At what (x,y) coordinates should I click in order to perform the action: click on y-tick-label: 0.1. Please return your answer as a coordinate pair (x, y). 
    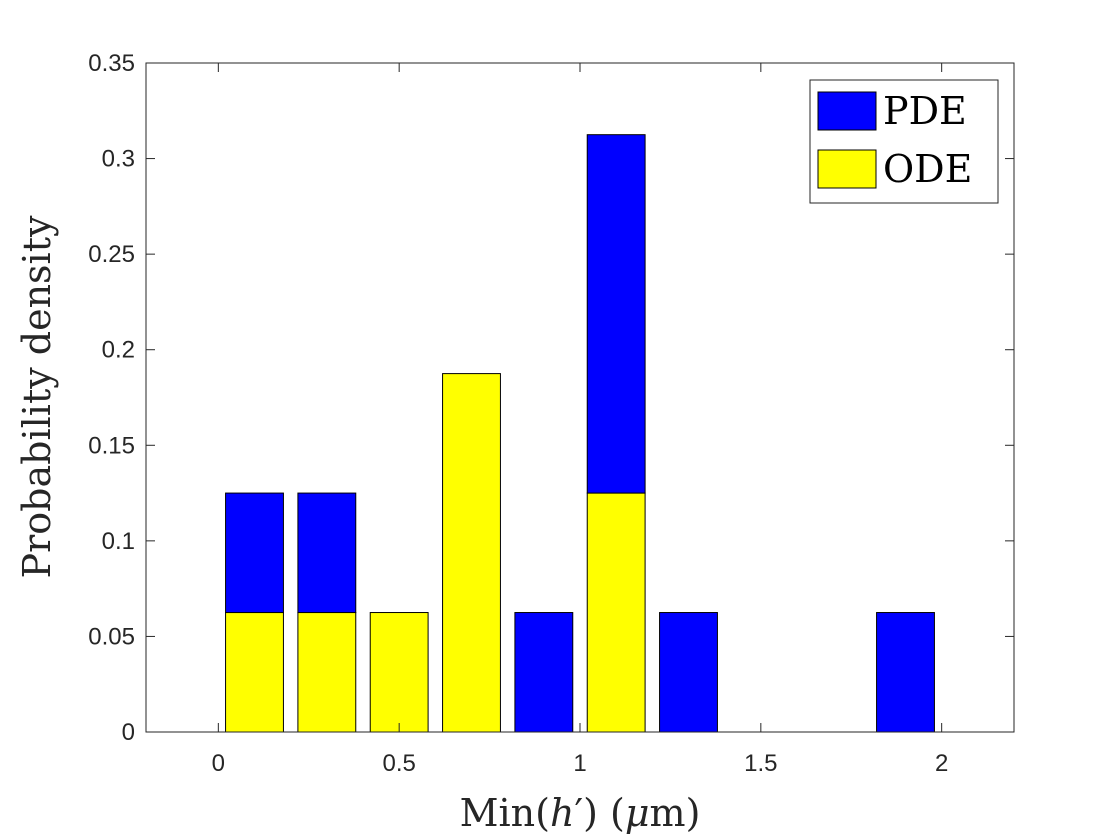
    Looking at the image, I should click on (118, 541).